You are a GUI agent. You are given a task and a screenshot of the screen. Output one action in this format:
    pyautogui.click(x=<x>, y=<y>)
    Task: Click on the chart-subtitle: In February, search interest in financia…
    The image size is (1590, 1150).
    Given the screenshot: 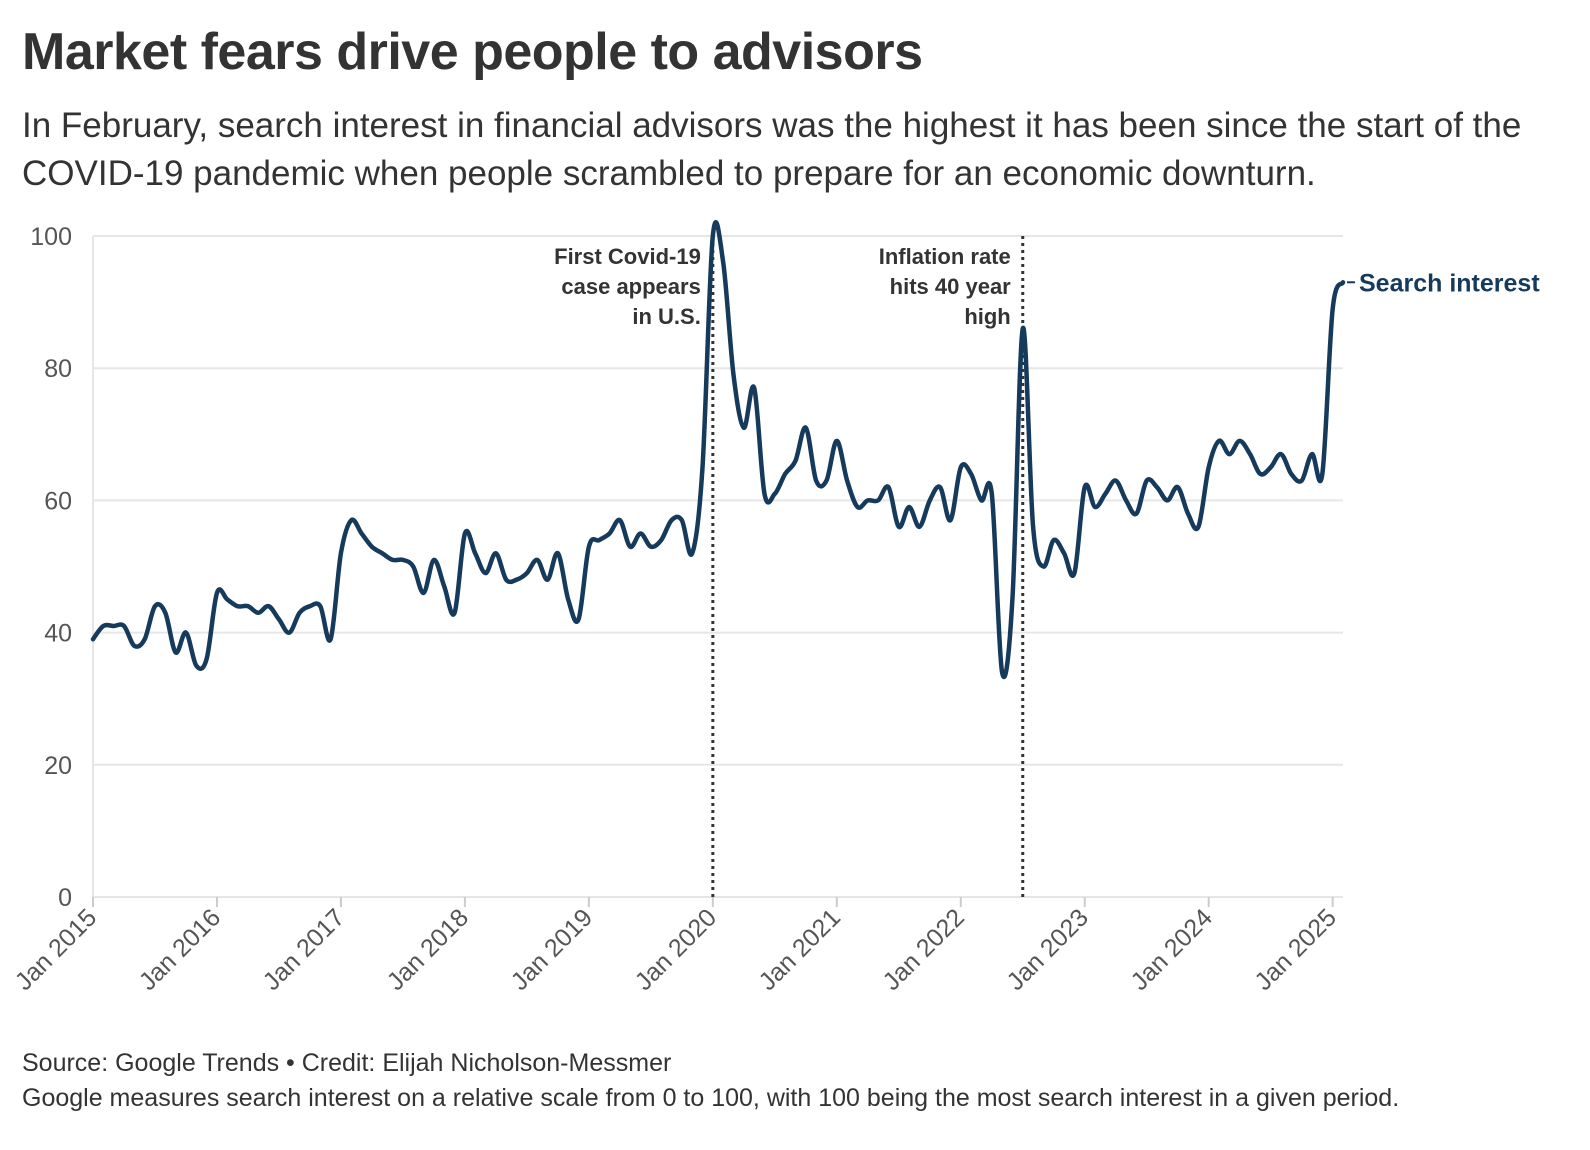 What is the action you would take?
    pyautogui.click(x=772, y=149)
    